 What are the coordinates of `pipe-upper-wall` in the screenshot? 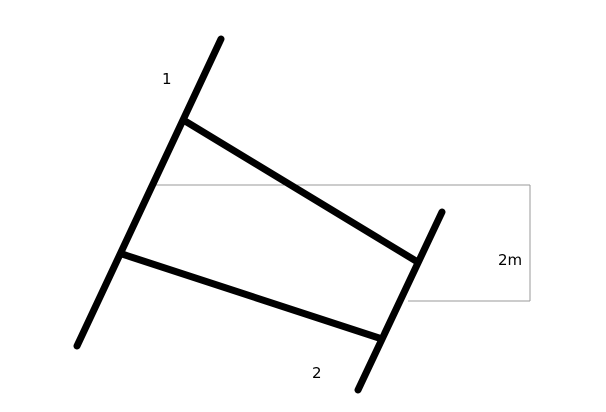 It's located at (300, 191).